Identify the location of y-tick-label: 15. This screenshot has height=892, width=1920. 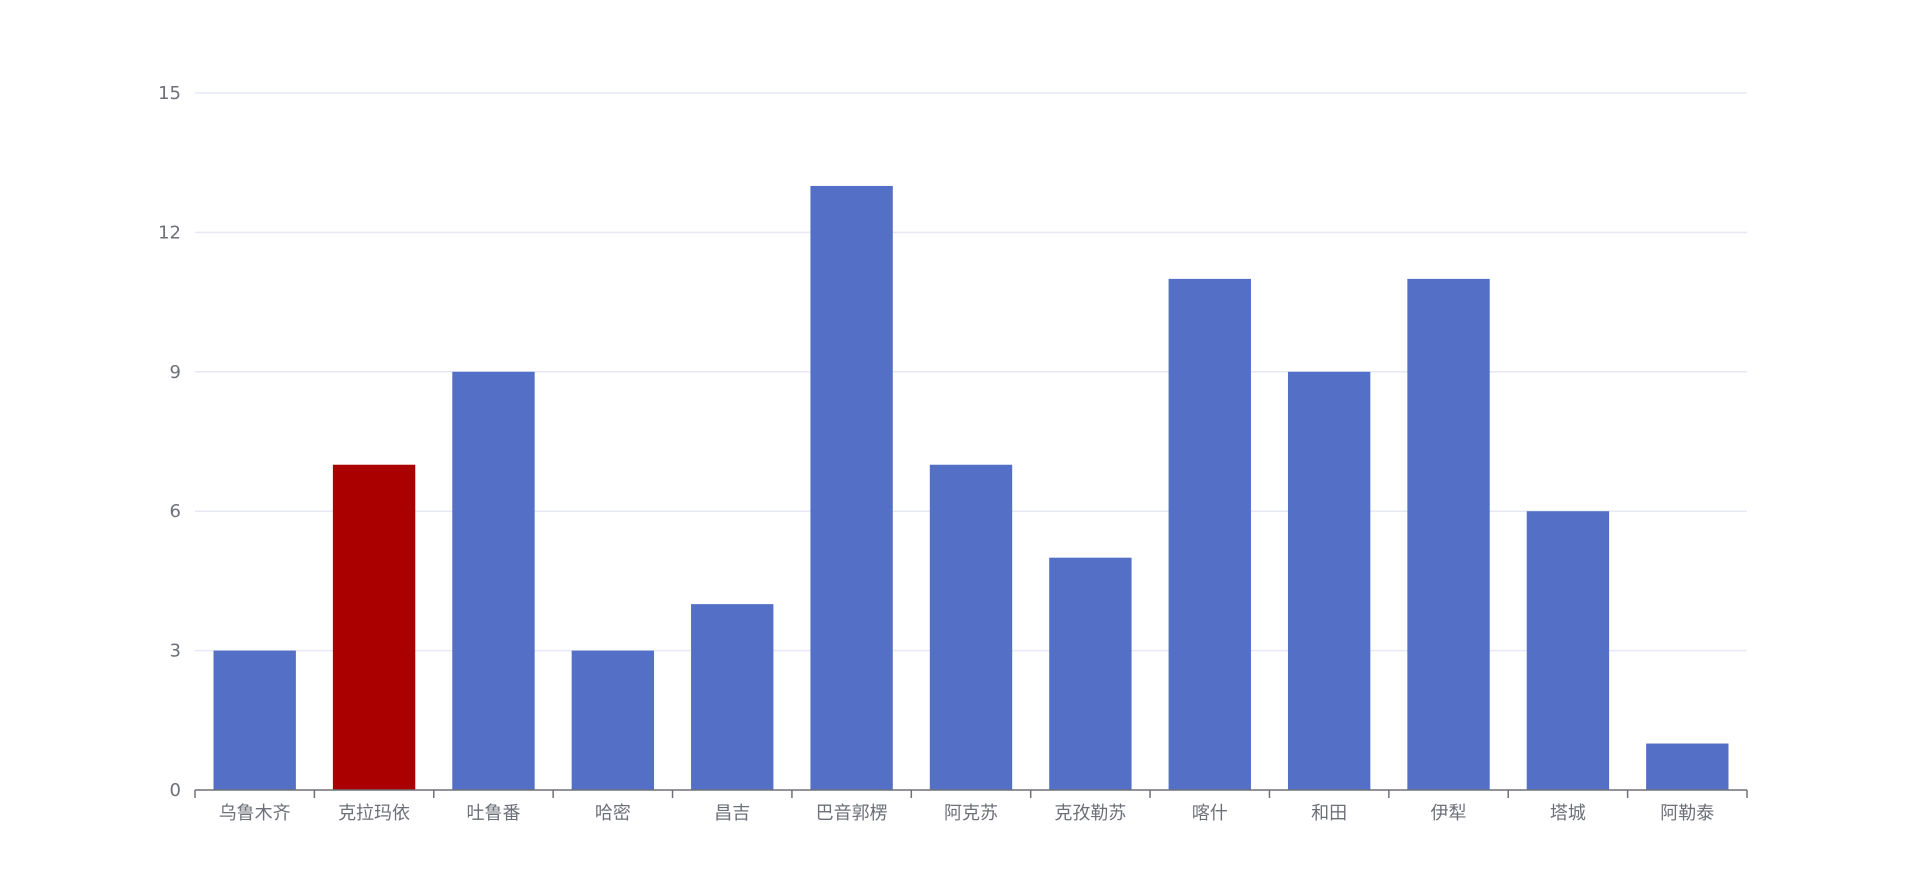
(169, 93).